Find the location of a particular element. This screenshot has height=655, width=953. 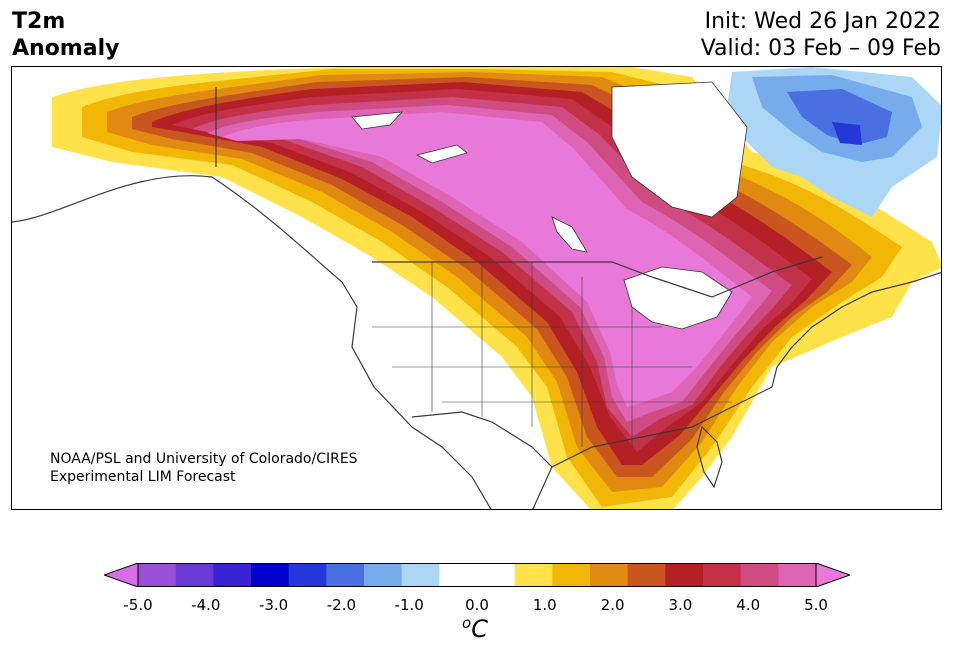

great-lakes is located at coordinates (678, 298).